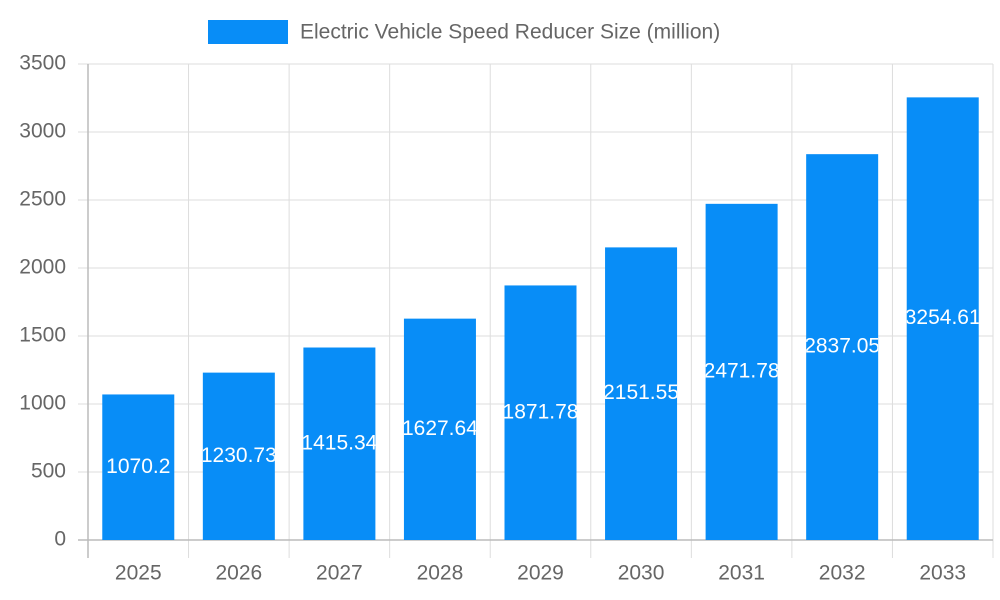 Image resolution: width=1000 pixels, height=600 pixels. I want to click on x-tick-label: 2029, so click(540, 573).